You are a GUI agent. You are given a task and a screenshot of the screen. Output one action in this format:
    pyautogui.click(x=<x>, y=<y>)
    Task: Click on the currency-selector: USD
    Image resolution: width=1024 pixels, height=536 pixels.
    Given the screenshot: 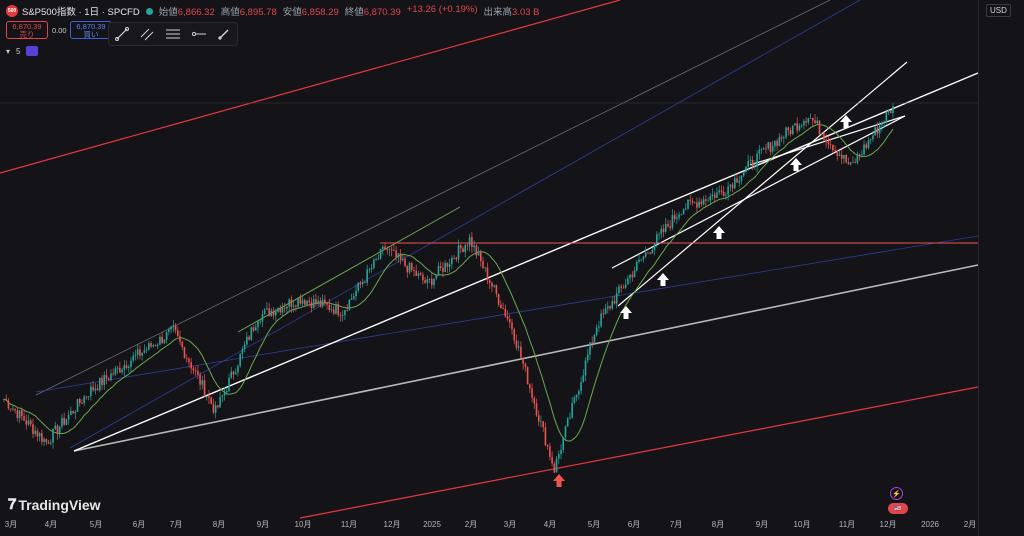 What is the action you would take?
    pyautogui.click(x=998, y=10)
    